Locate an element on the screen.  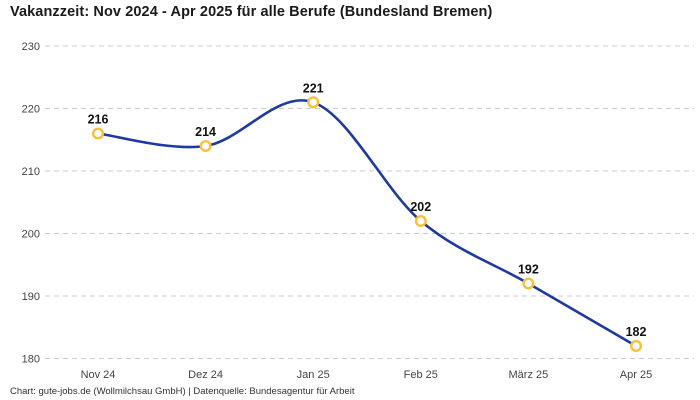
y-axis-tick-label: 190 is located at coordinates (31, 297).